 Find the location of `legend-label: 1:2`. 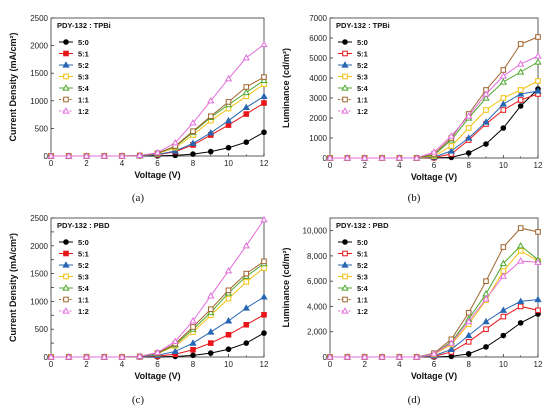

legend-label: 1:2 is located at coordinates (83, 311).